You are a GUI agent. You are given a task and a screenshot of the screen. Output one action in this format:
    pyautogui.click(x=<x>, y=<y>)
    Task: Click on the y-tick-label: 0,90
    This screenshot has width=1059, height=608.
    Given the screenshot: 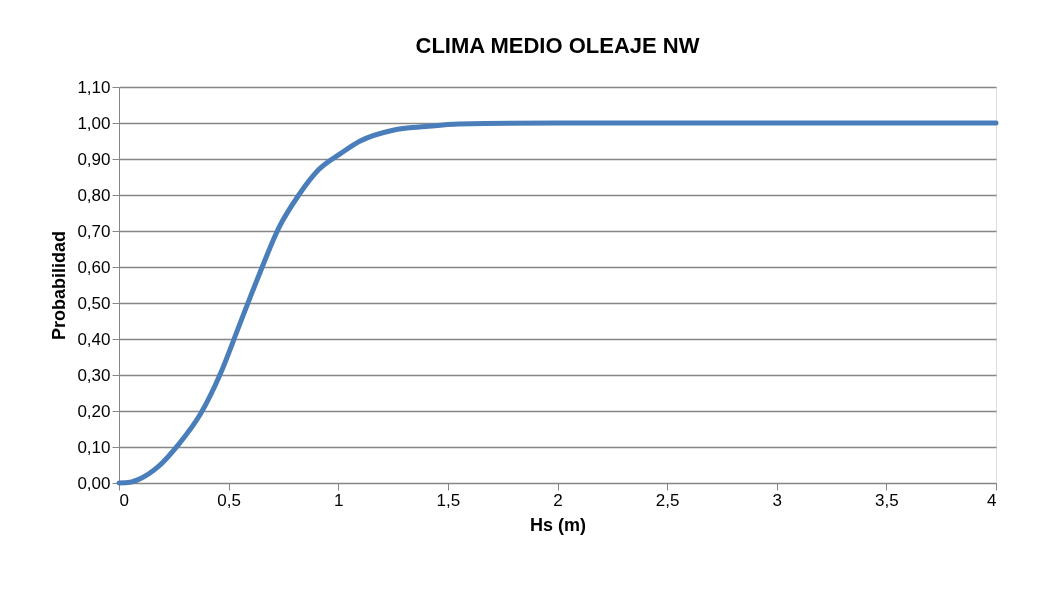 What is the action you would take?
    pyautogui.click(x=94, y=159)
    